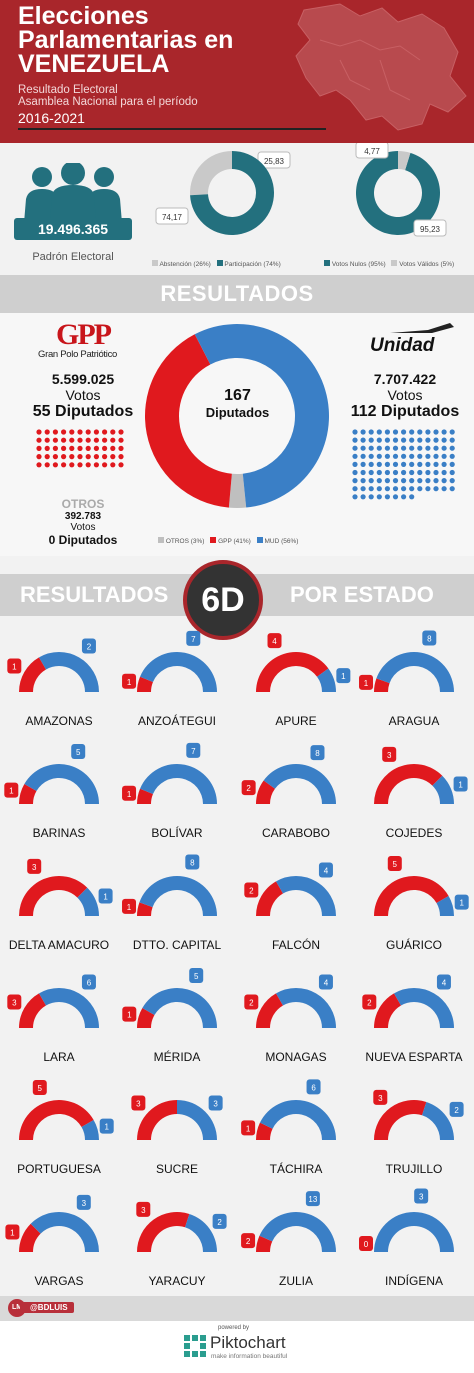 This screenshot has width=474, height=1373. What do you see at coordinates (169, 773) in the screenshot?
I see `state-gauge: 17` at bounding box center [169, 773].